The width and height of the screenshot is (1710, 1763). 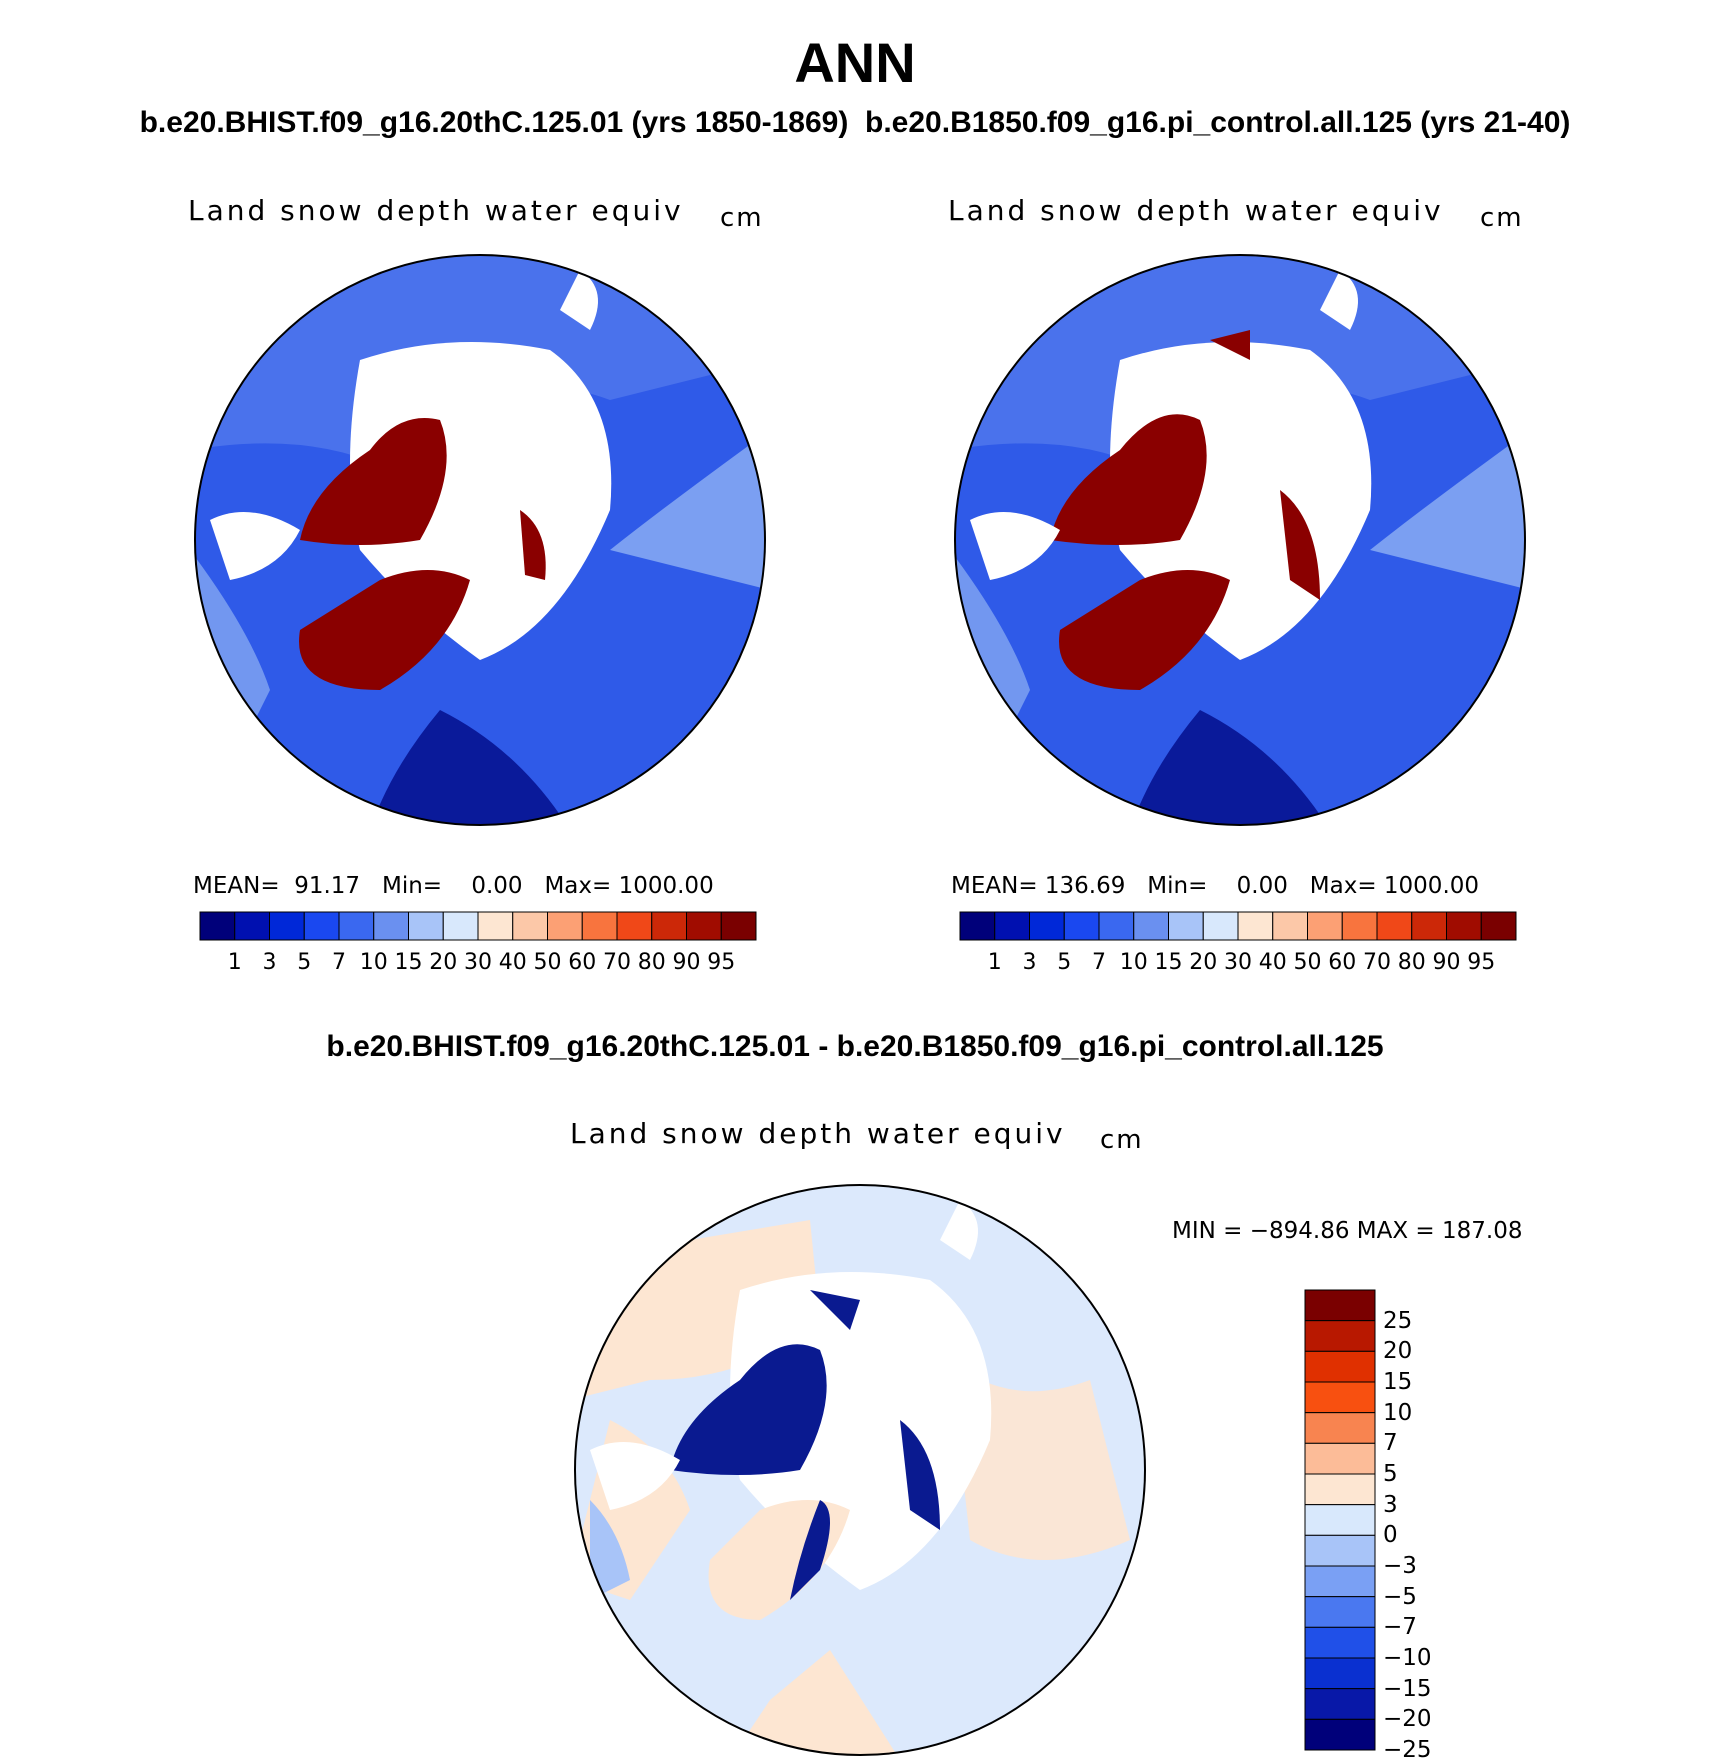 I want to click on colorbar-tick-label: 80, so click(x=1411, y=962).